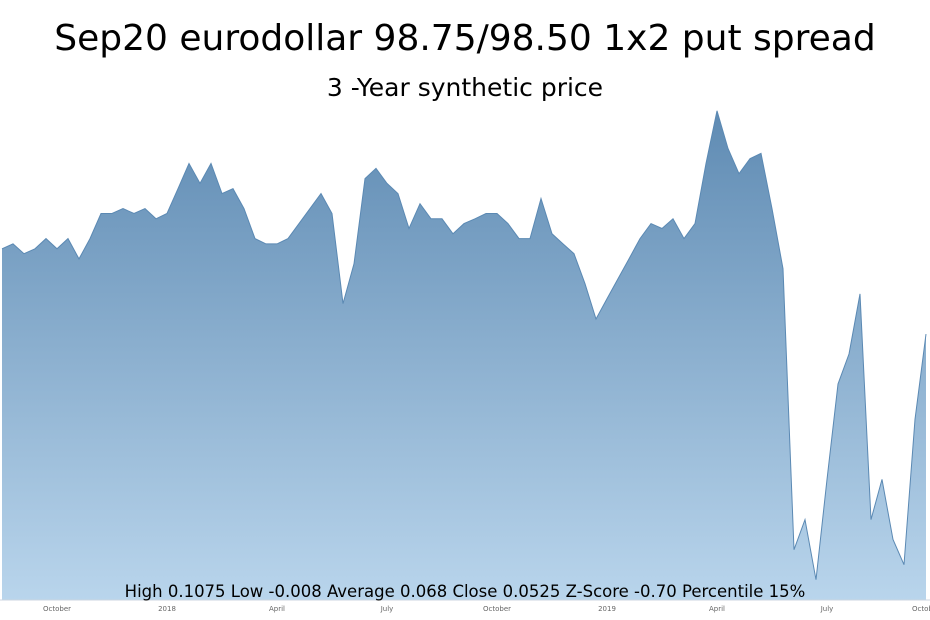 The height and width of the screenshot is (620, 930). Describe the element at coordinates (607, 609) in the screenshot. I see `x-tick-label: 2019` at that location.